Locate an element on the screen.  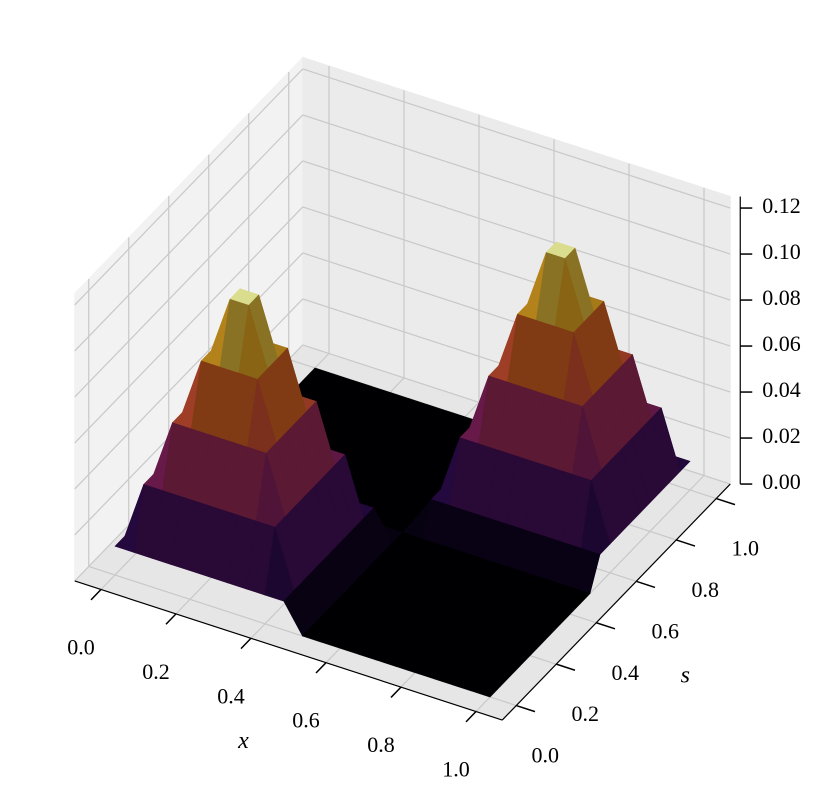
surface-facet is located at coordinates (485, 689).